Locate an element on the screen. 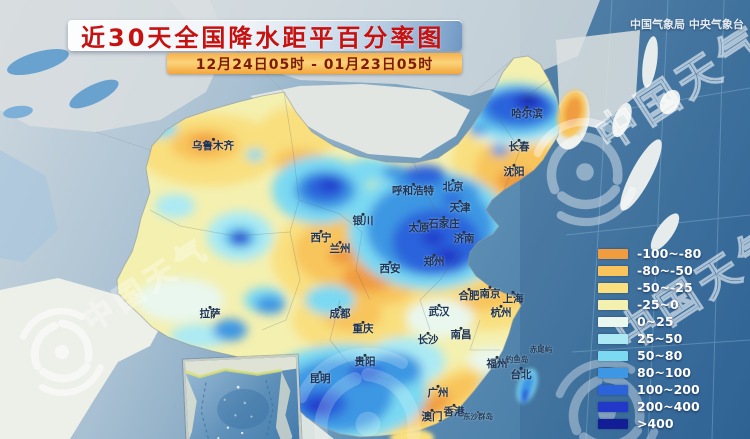 The height and width of the screenshot is (439, 750). map-title: 近30天全国降水距平百分率图 is located at coordinates (263, 38).